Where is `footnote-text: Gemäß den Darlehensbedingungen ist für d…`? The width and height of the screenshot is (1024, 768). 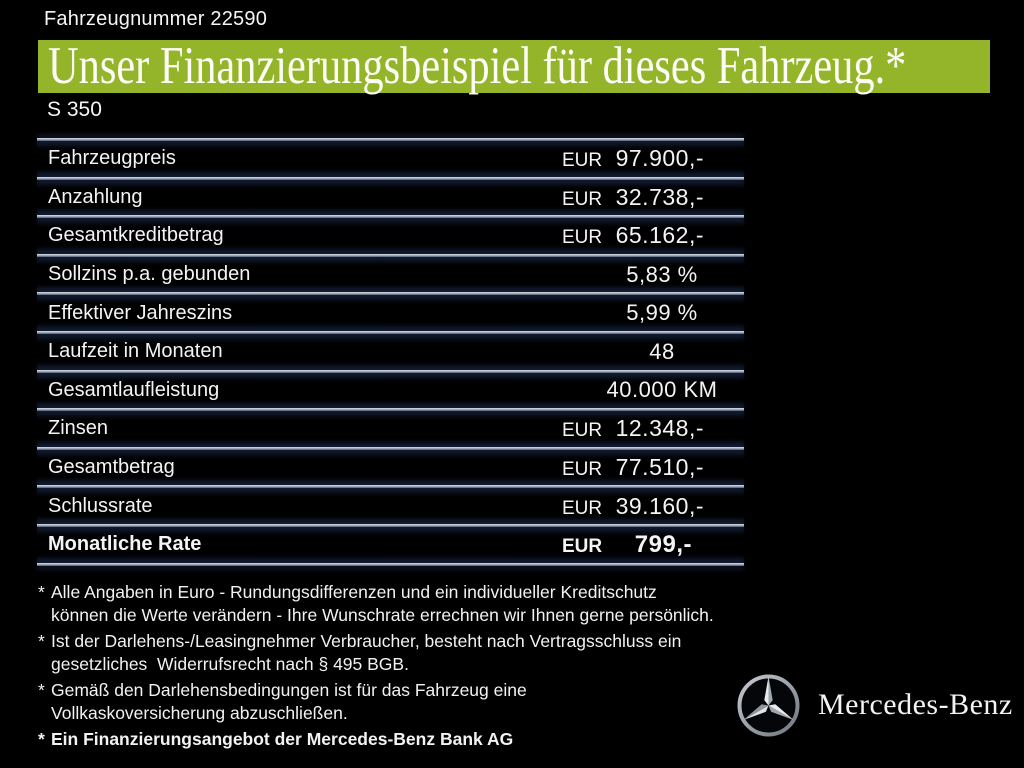
footnote-text: Gemäß den Darlehensbedingungen ist für d… is located at coordinates (289, 701).